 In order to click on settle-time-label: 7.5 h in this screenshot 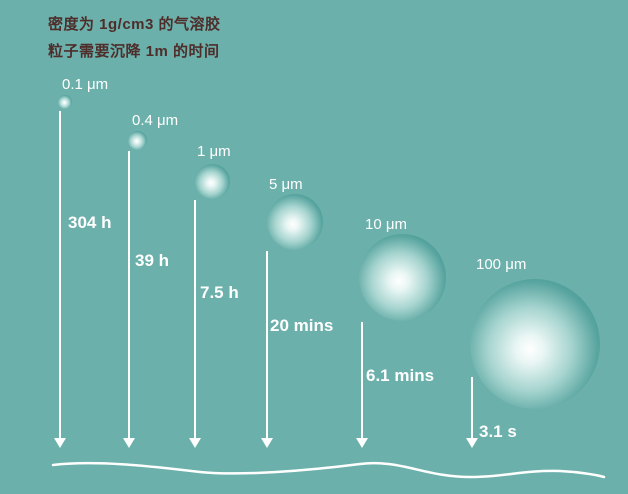, I will do `click(219, 292)`.